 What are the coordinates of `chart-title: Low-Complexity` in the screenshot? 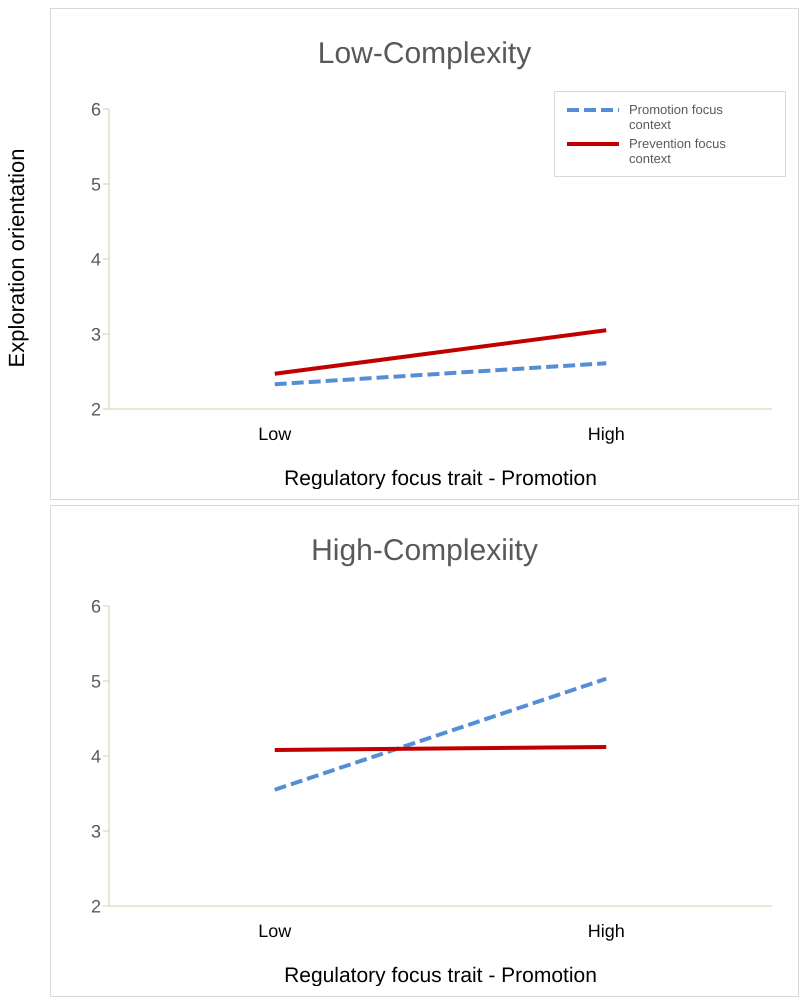 It's located at (424, 54).